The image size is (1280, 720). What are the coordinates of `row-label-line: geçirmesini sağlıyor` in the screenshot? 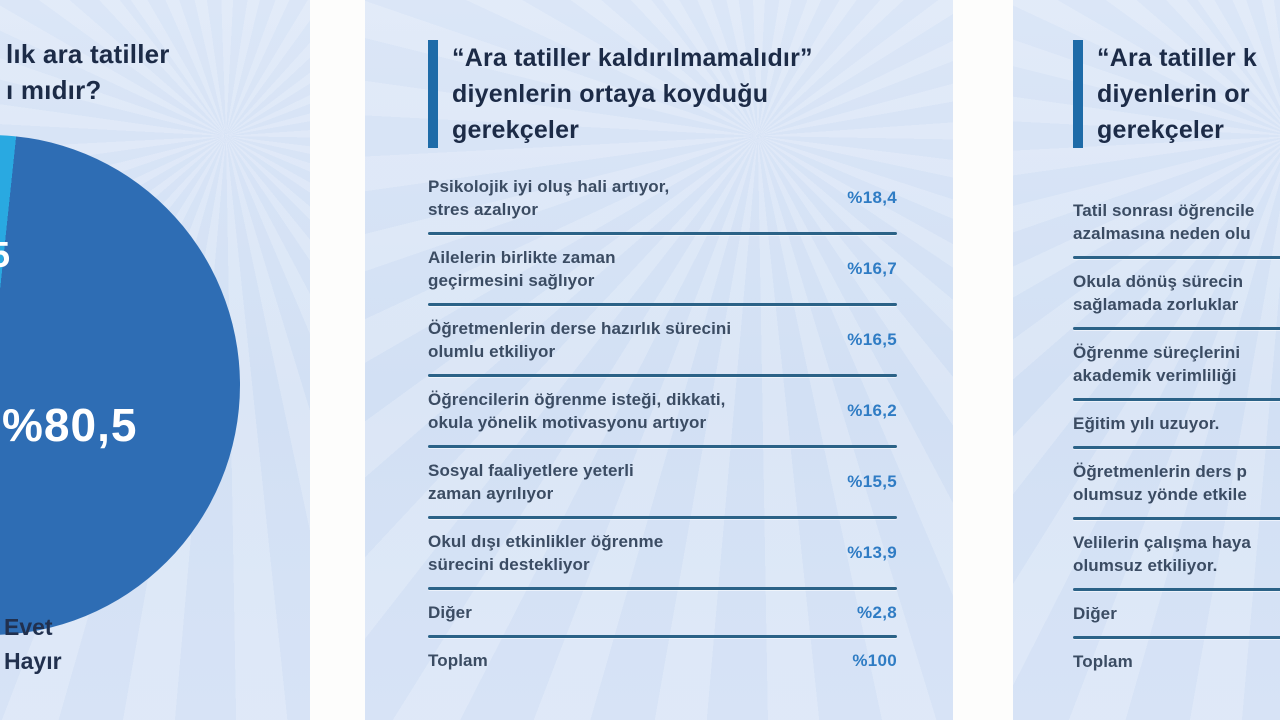 It's located at (511, 280).